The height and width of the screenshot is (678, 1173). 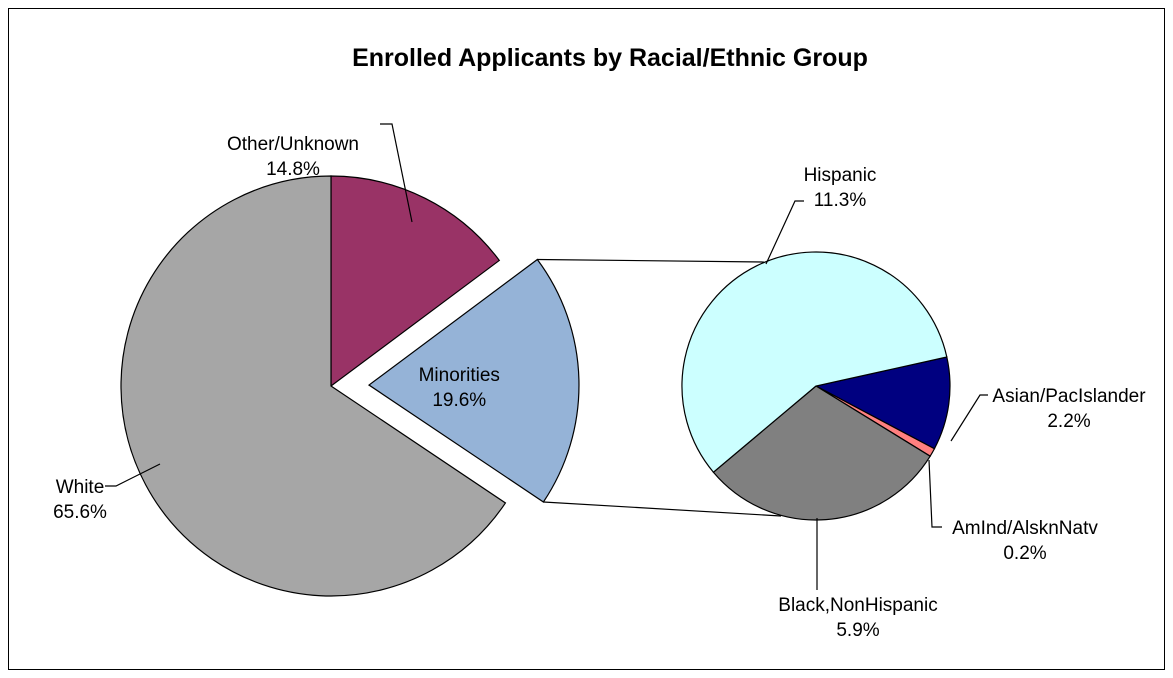 I want to click on other-unknown-leader-line, so click(x=396, y=173).